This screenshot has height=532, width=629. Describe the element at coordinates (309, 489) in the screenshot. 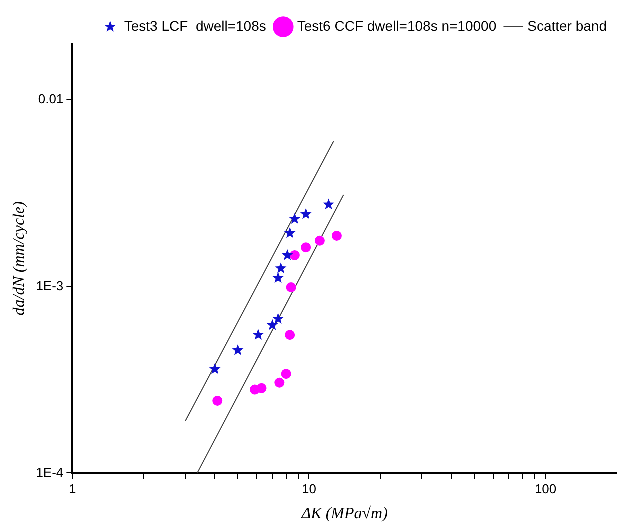

I see `x-tick-label: 10` at that location.